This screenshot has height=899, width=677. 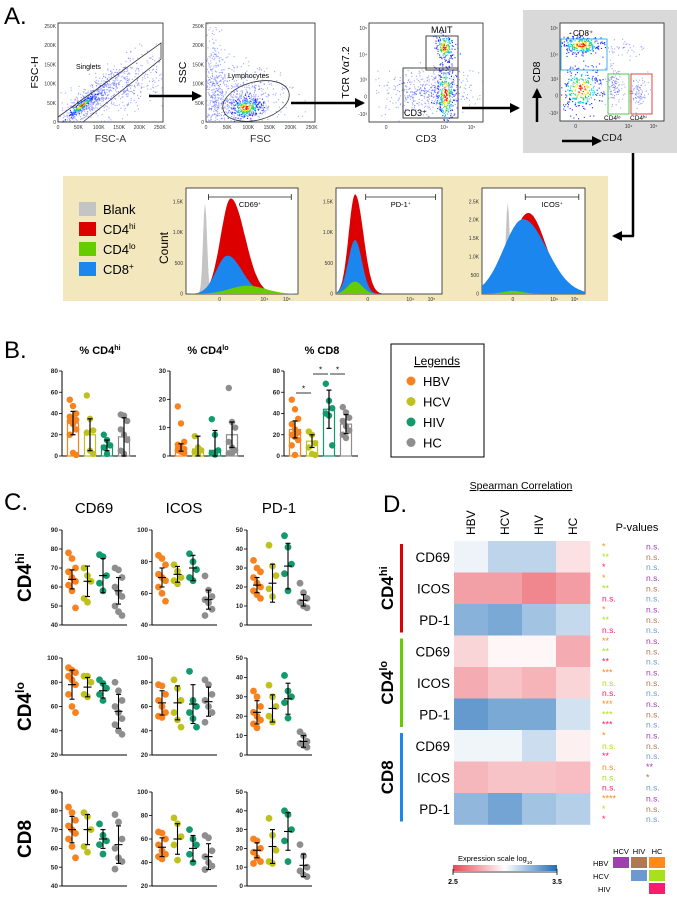 What do you see at coordinates (600, 863) in the screenshot?
I see `pair-legend-row: HBV` at bounding box center [600, 863].